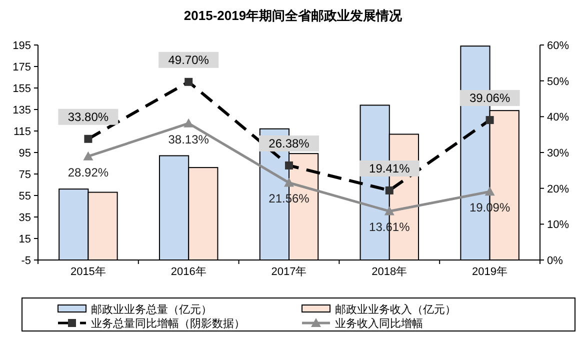 This screenshot has width=586, height=341. What do you see at coordinates (24, 240) in the screenshot?
I see `y-tick-label: 15` at bounding box center [24, 240].